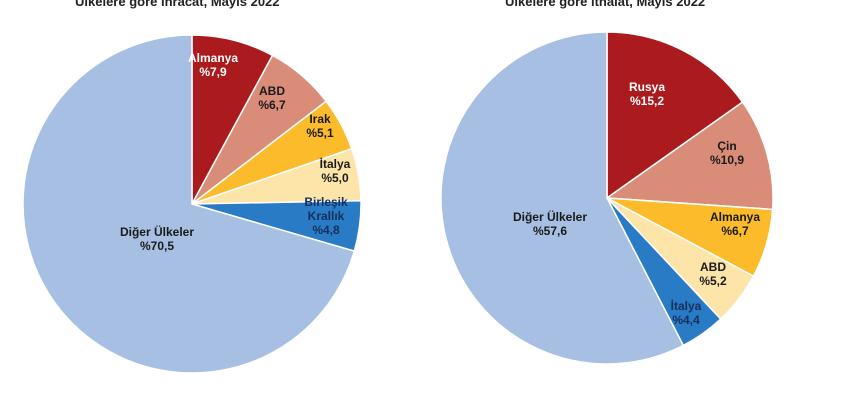  Describe the element at coordinates (689, 156) in the screenshot. I see `import-slice-cin` at that location.